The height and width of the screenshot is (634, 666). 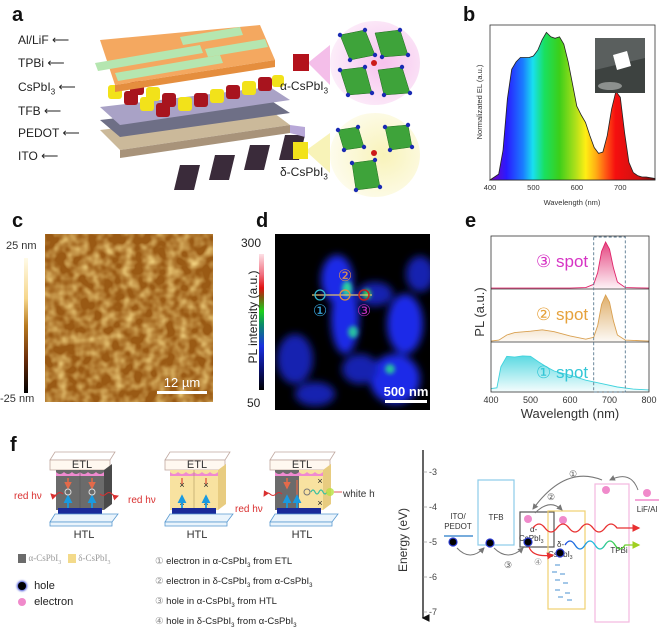 I want to click on process-item: ④ hole in δ-CsPbI3 from α-CsPbI3, so click(x=233, y=624).